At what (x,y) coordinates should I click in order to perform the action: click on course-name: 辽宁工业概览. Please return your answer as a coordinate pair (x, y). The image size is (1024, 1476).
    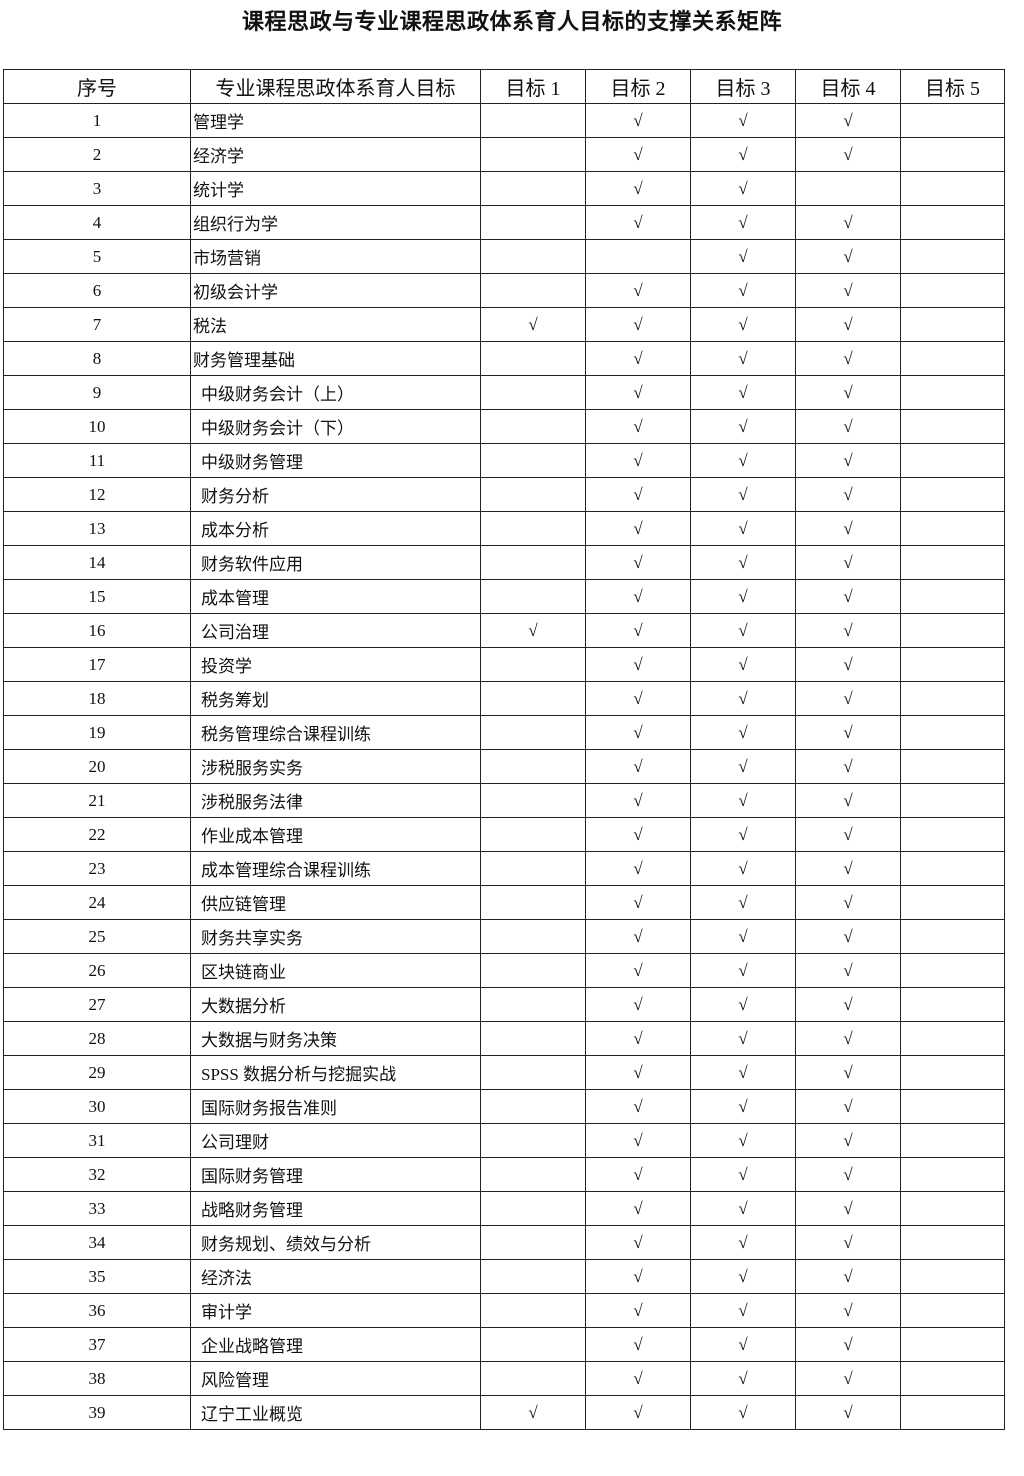
    Looking at the image, I should click on (335, 1412).